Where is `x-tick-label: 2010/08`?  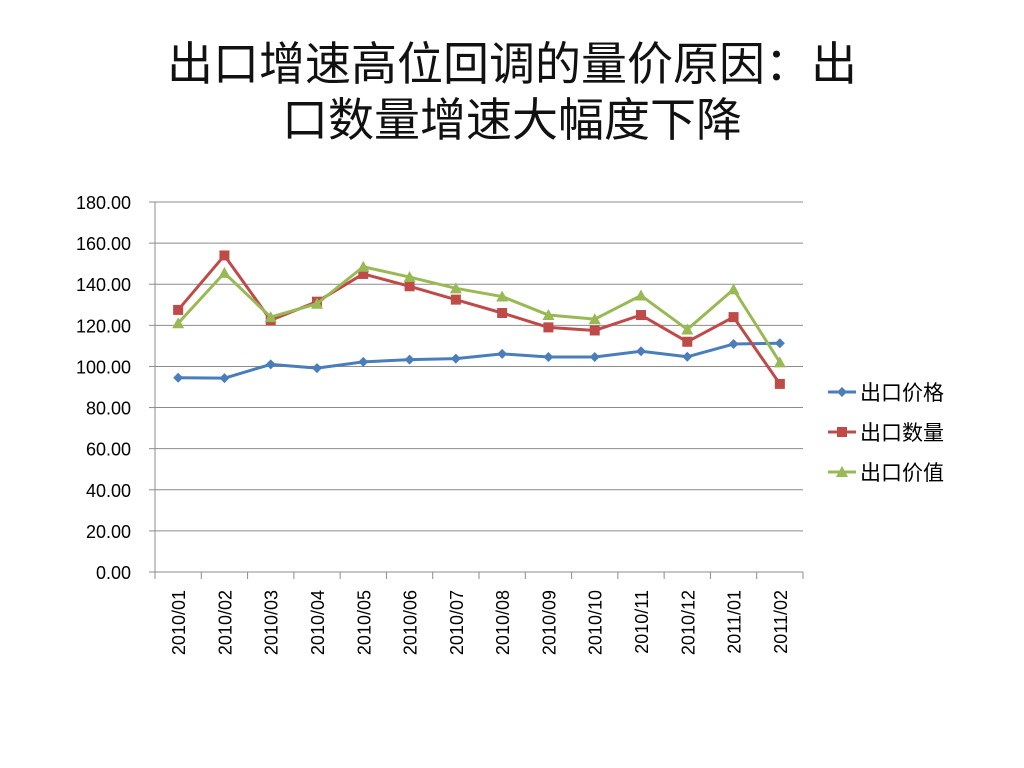
x-tick-label: 2010/08 is located at coordinates (503, 622).